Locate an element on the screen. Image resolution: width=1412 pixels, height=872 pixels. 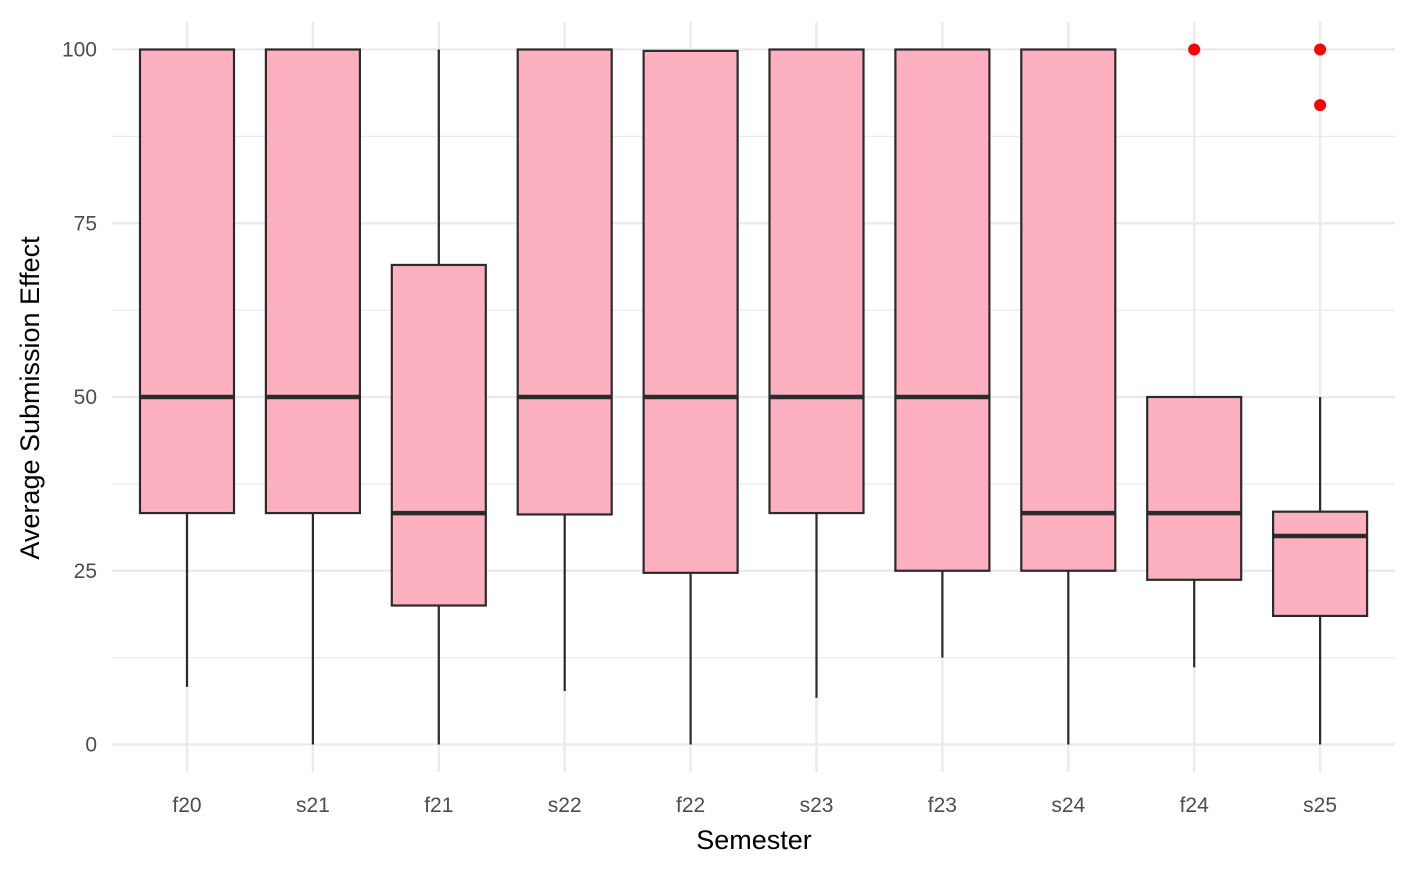
x-axis-title: Semester is located at coordinates (754, 840).